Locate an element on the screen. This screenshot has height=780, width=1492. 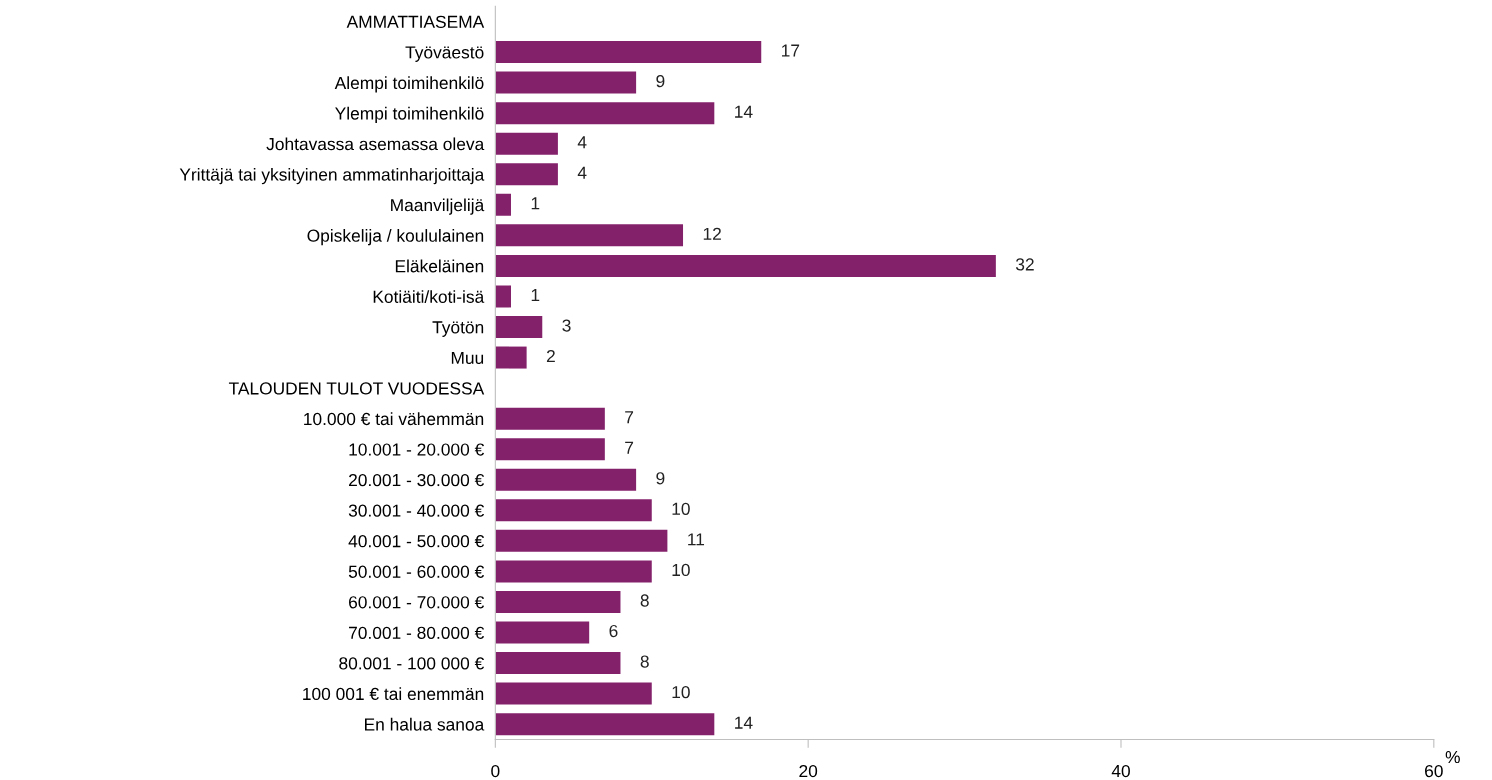
y-tick-label: 20.001 - 30.000 € is located at coordinates (416, 480).